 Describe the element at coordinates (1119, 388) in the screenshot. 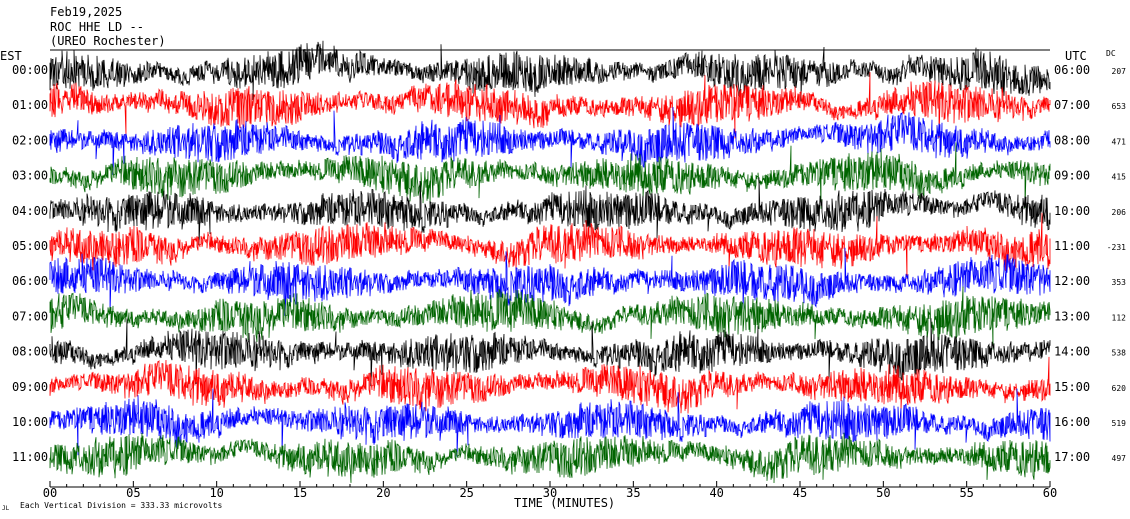

I see `dc-offset-label: 620` at that location.